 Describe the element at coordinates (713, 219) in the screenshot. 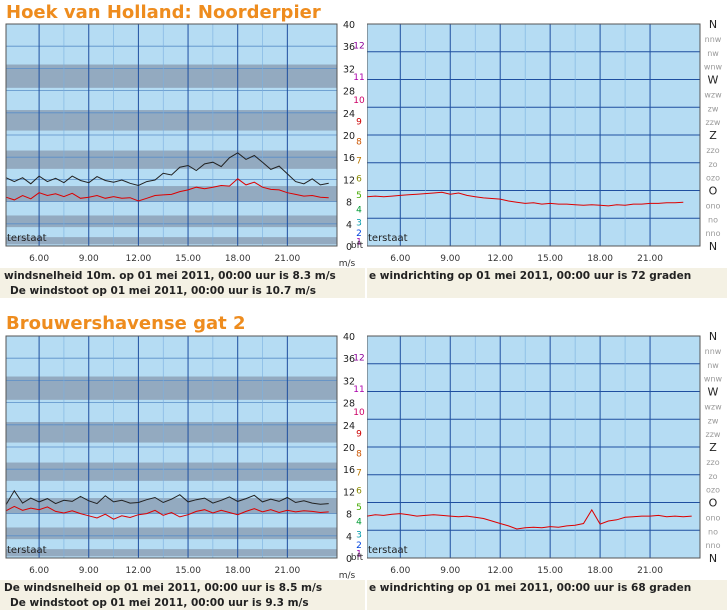

I see `direction-tick-label: no` at that location.